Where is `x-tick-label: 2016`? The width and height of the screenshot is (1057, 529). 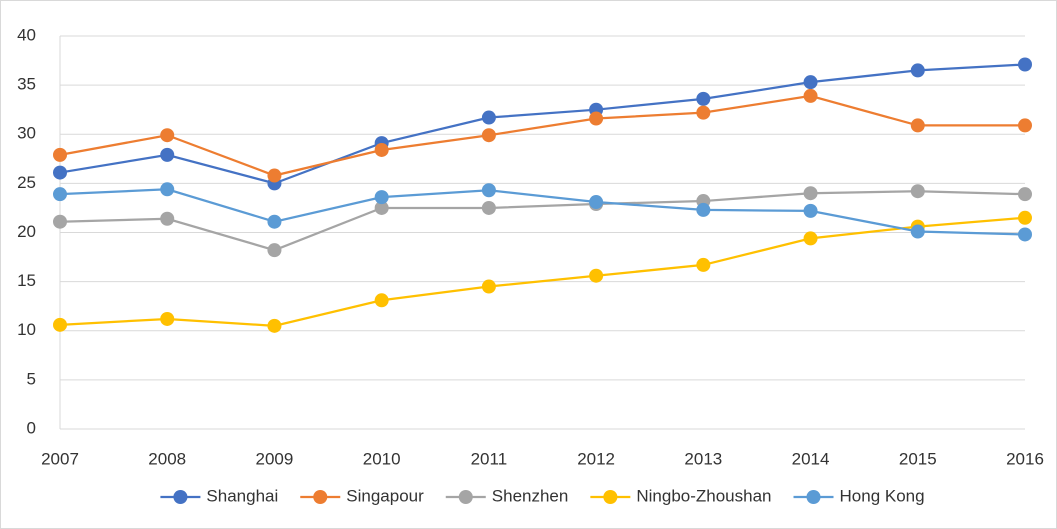 x-tick-label: 2016 is located at coordinates (1025, 458).